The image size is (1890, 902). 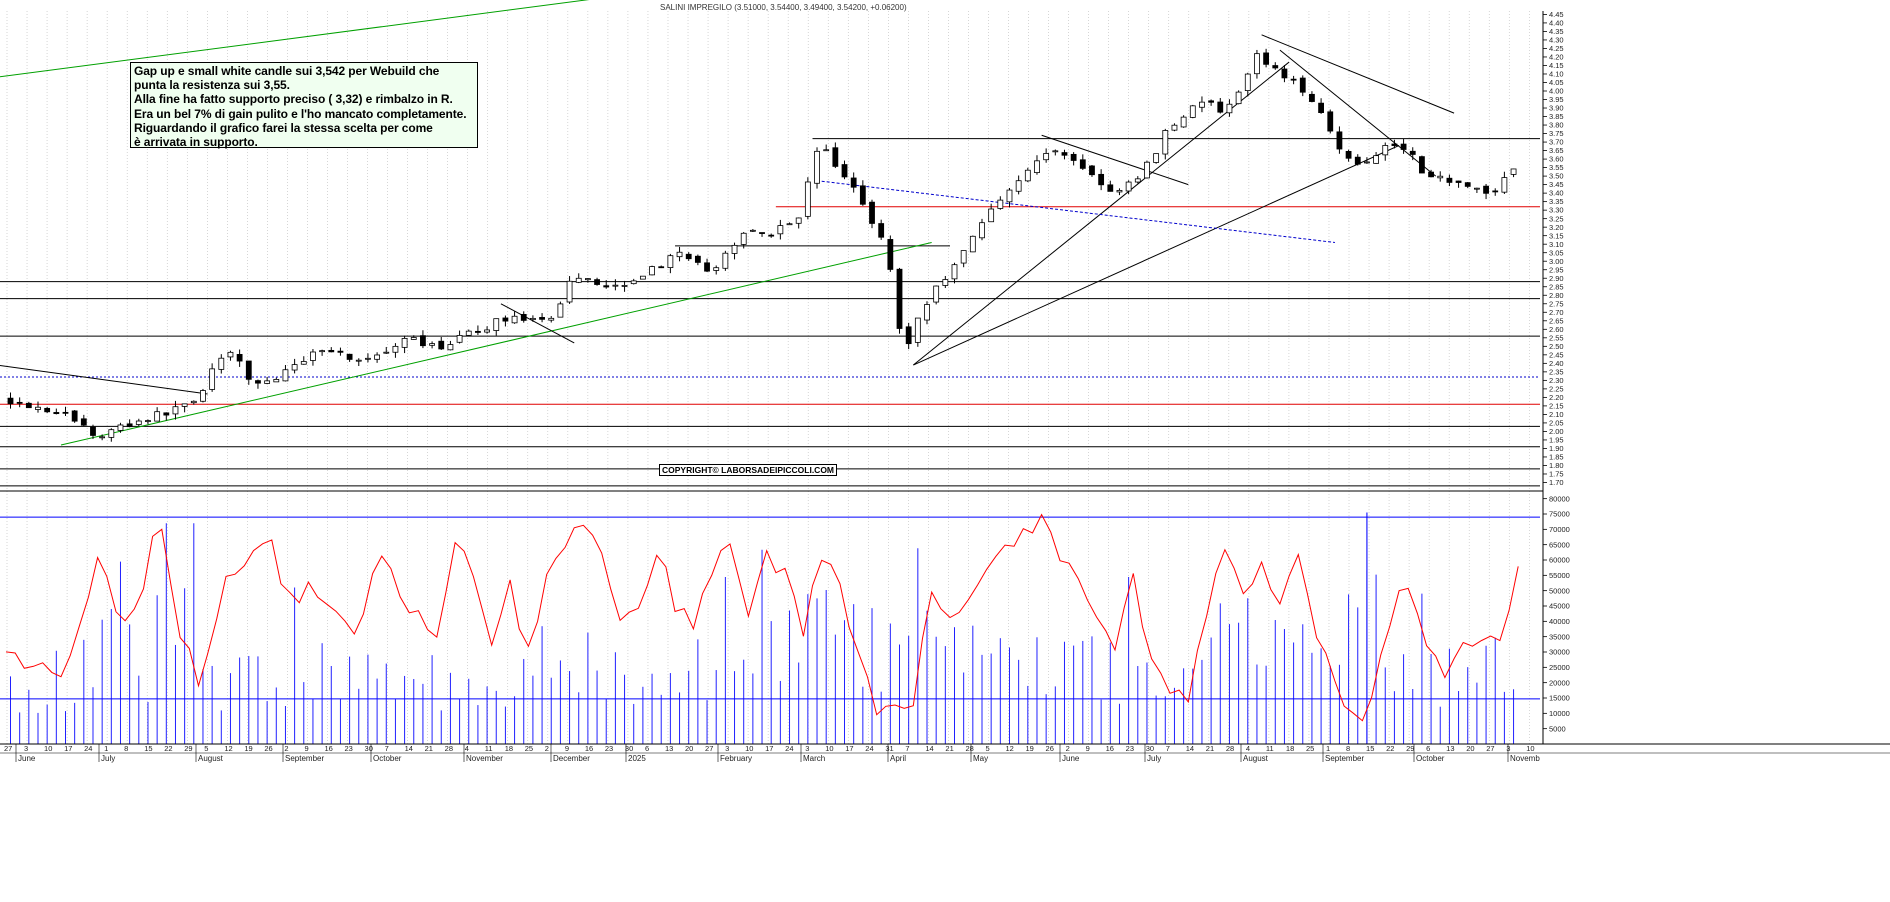 What do you see at coordinates (1559, 575) in the screenshot?
I see `volume-tick-label: 55000` at bounding box center [1559, 575].